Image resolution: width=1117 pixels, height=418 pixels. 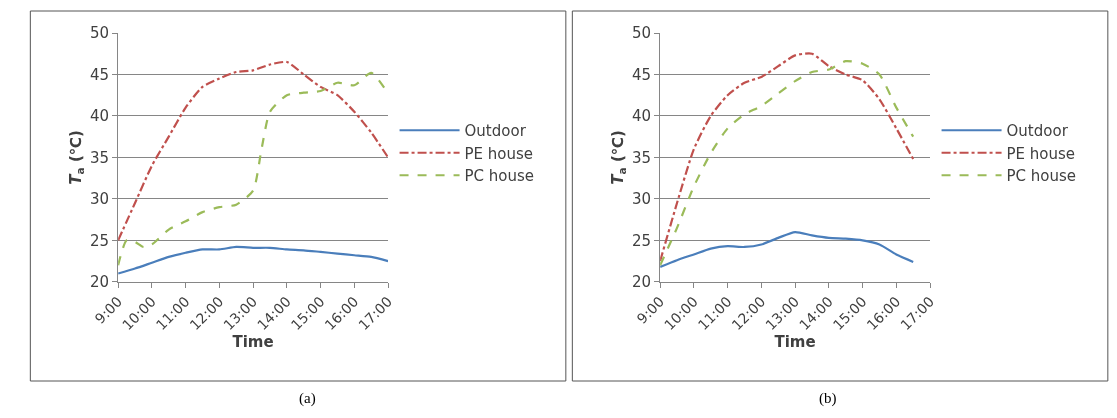 What do you see at coordinates (828, 398) in the screenshot?
I see `text: (b)` at bounding box center [828, 398].